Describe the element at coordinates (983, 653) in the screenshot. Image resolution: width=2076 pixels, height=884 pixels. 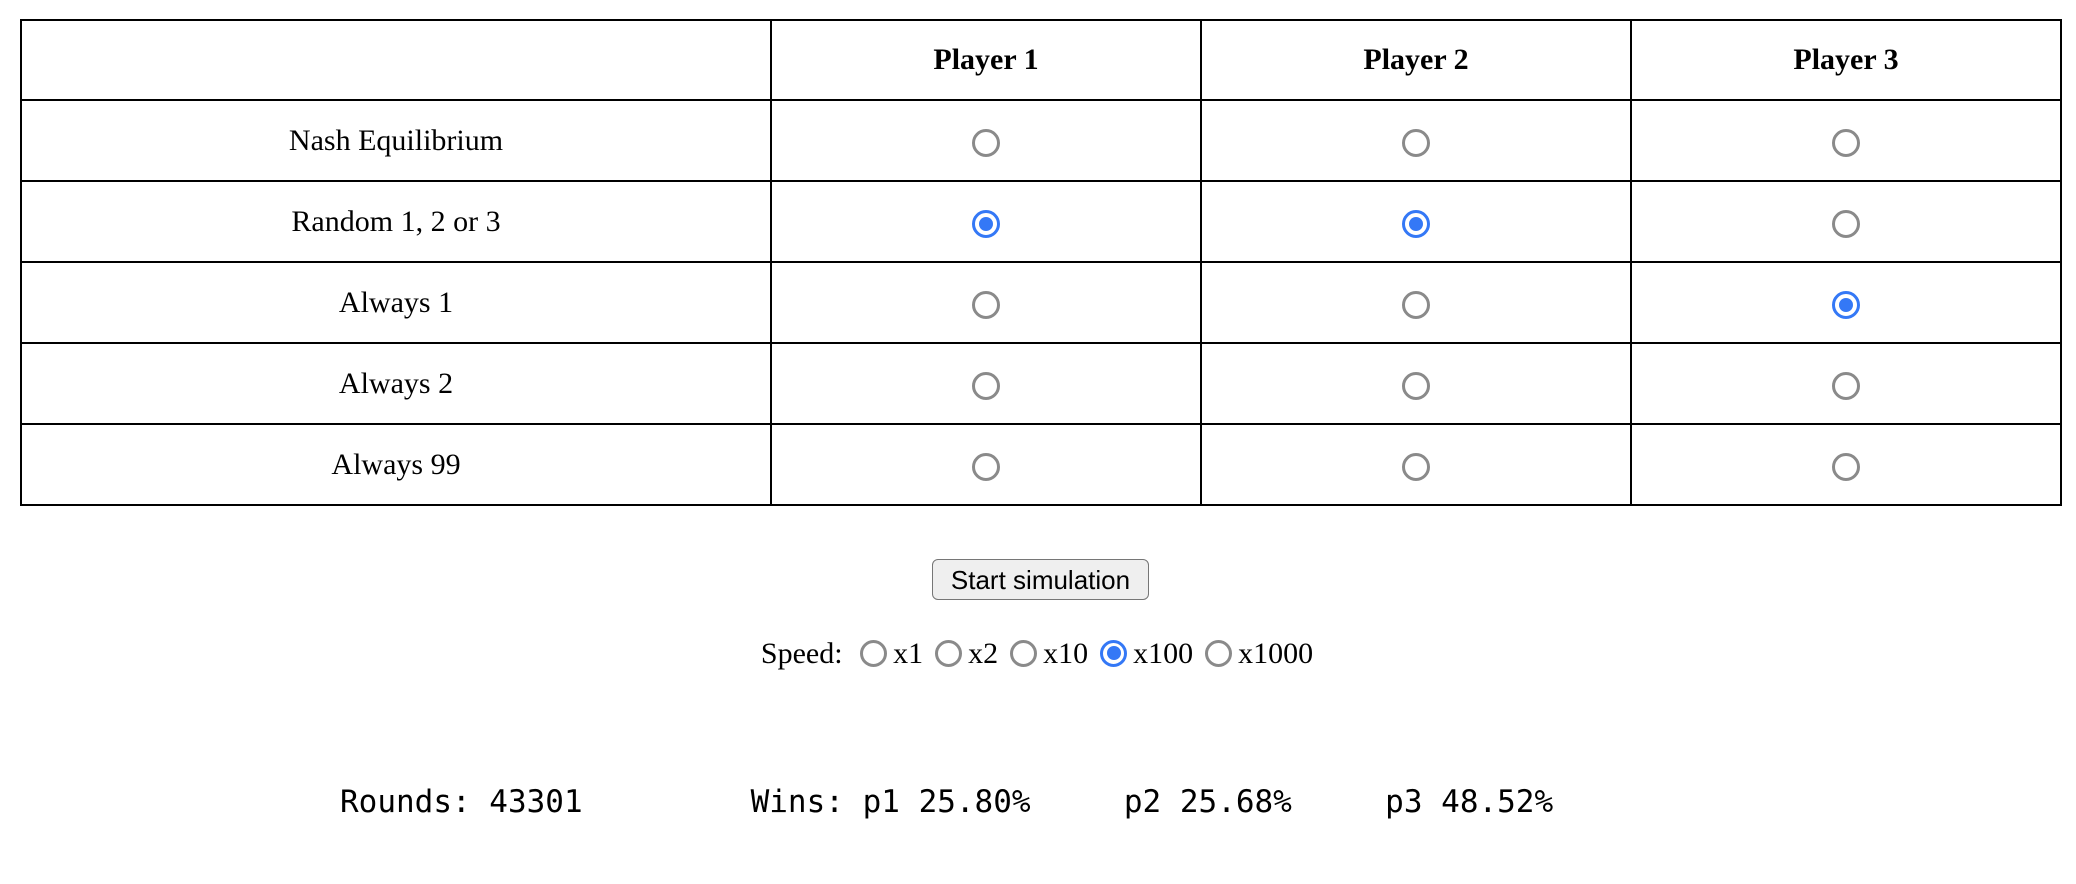
I see `speed-option-label: x2` at that location.